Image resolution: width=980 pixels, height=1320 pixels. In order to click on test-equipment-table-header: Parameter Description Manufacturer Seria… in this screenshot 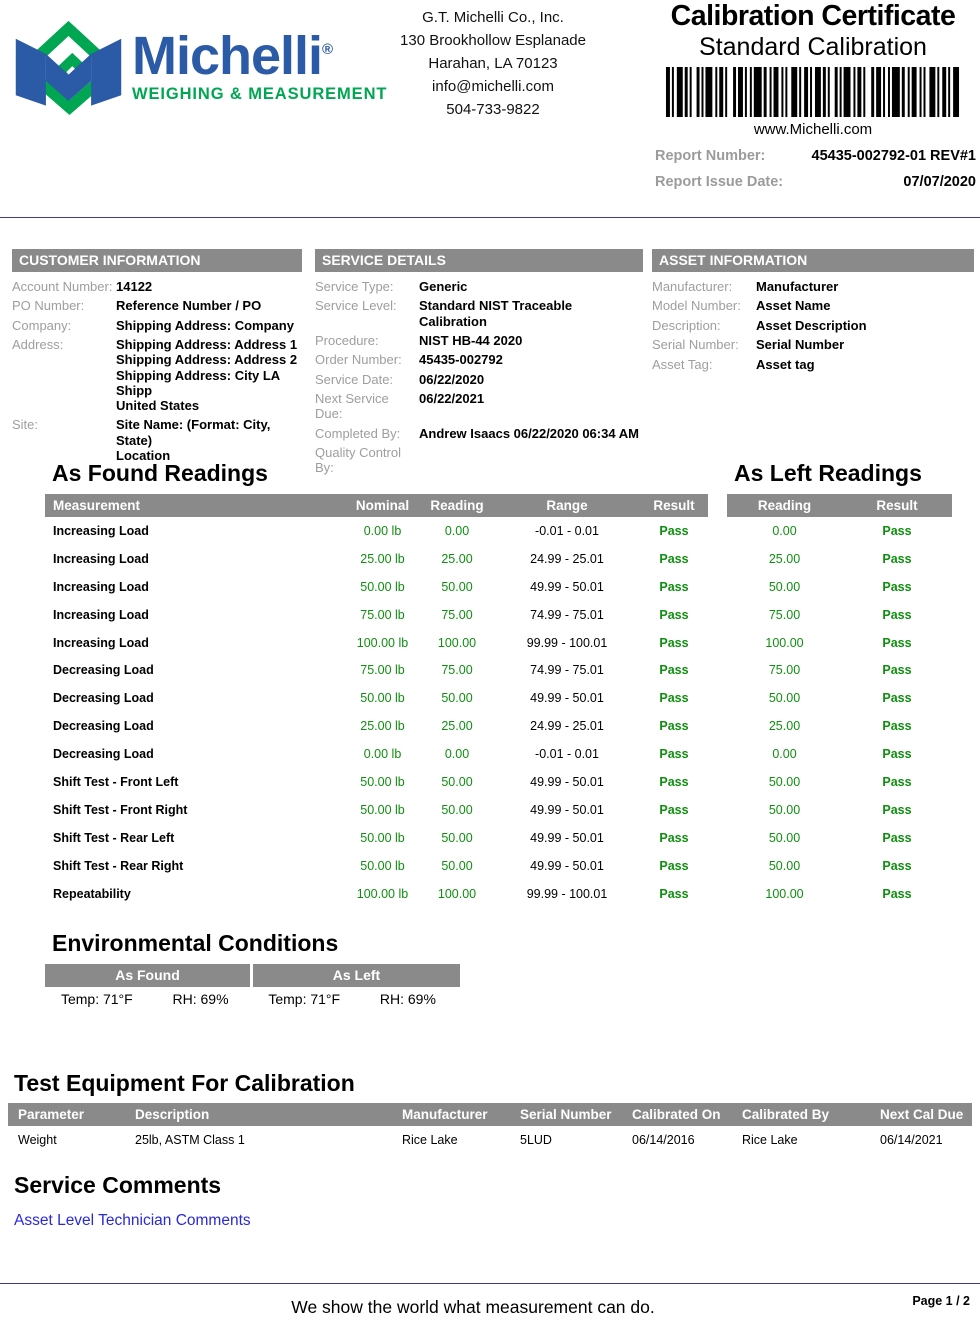, I will do `click(490, 1114)`.